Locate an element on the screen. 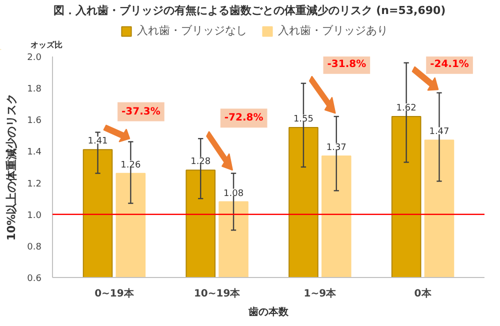 This screenshot has width=500, height=326. chart-title: 図．入れ歯・ブリッジの有無による歯数ごとの体重減少のリスク (n=53,690) is located at coordinates (249, 10).